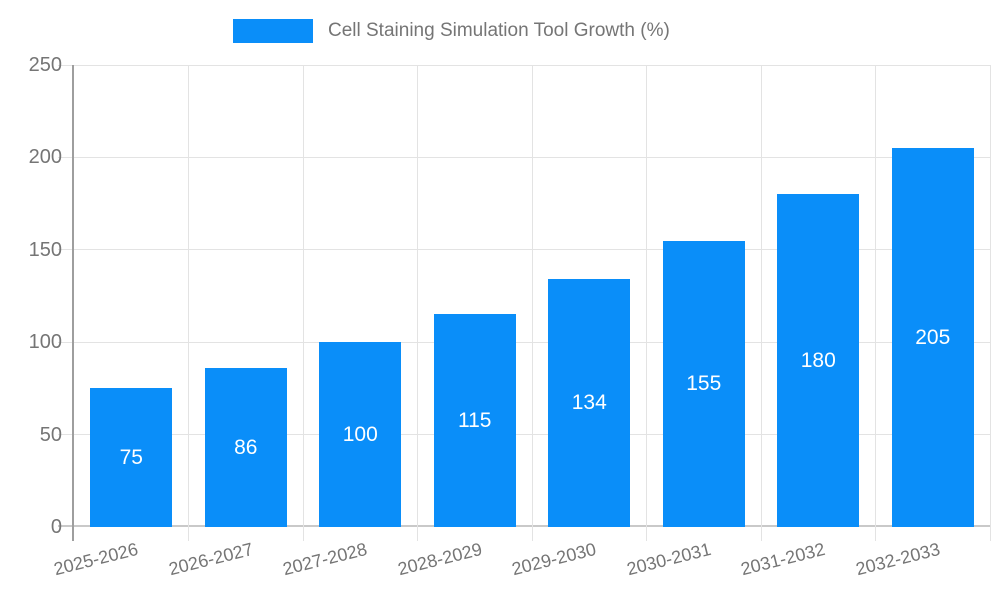 Image resolution: width=1000 pixels, height=600 pixels. I want to click on bar: 86, so click(245, 447).